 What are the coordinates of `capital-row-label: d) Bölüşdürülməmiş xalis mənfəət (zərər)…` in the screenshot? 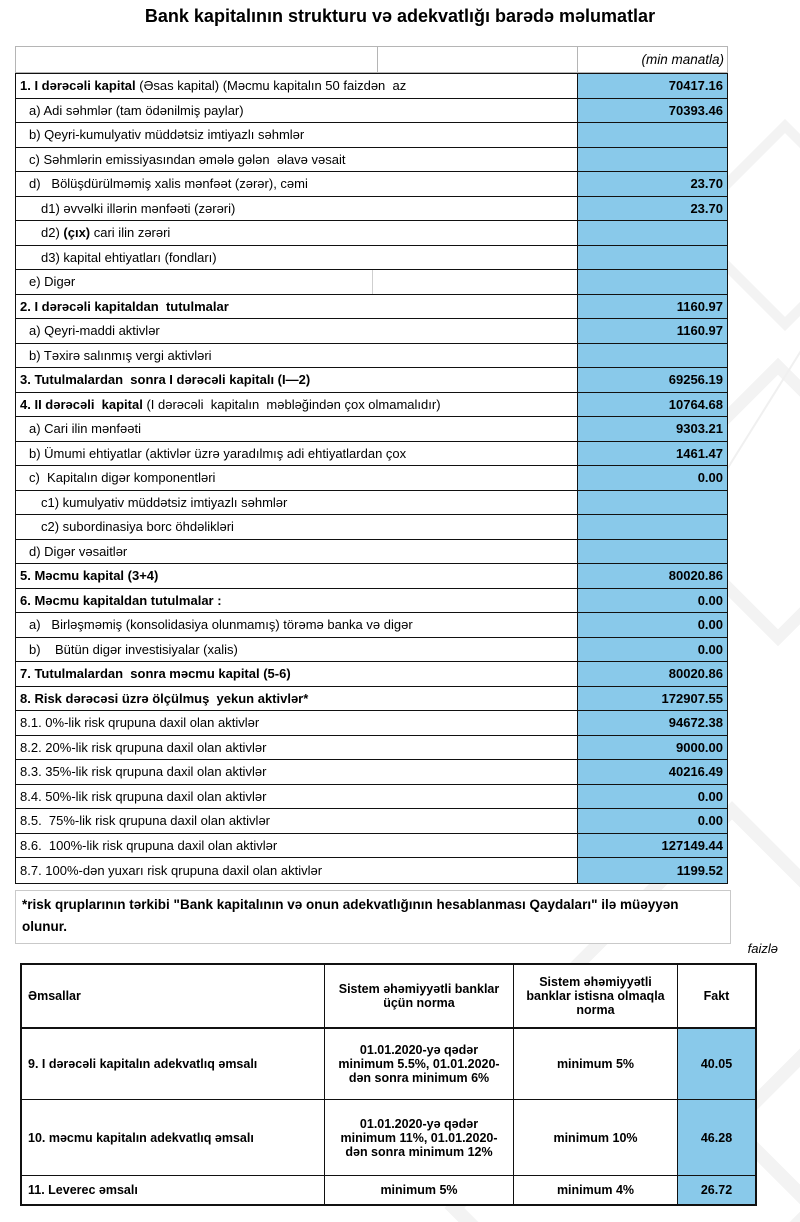 It's located at (296, 184).